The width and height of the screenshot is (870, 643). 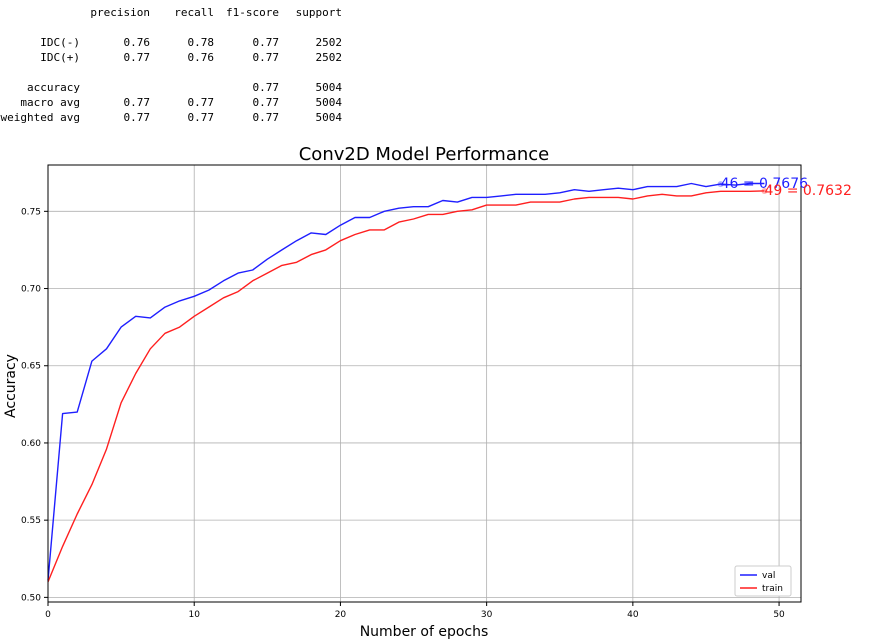 What do you see at coordinates (31, 367) in the screenshot?
I see `y-tick-label: 0.65` at bounding box center [31, 367].